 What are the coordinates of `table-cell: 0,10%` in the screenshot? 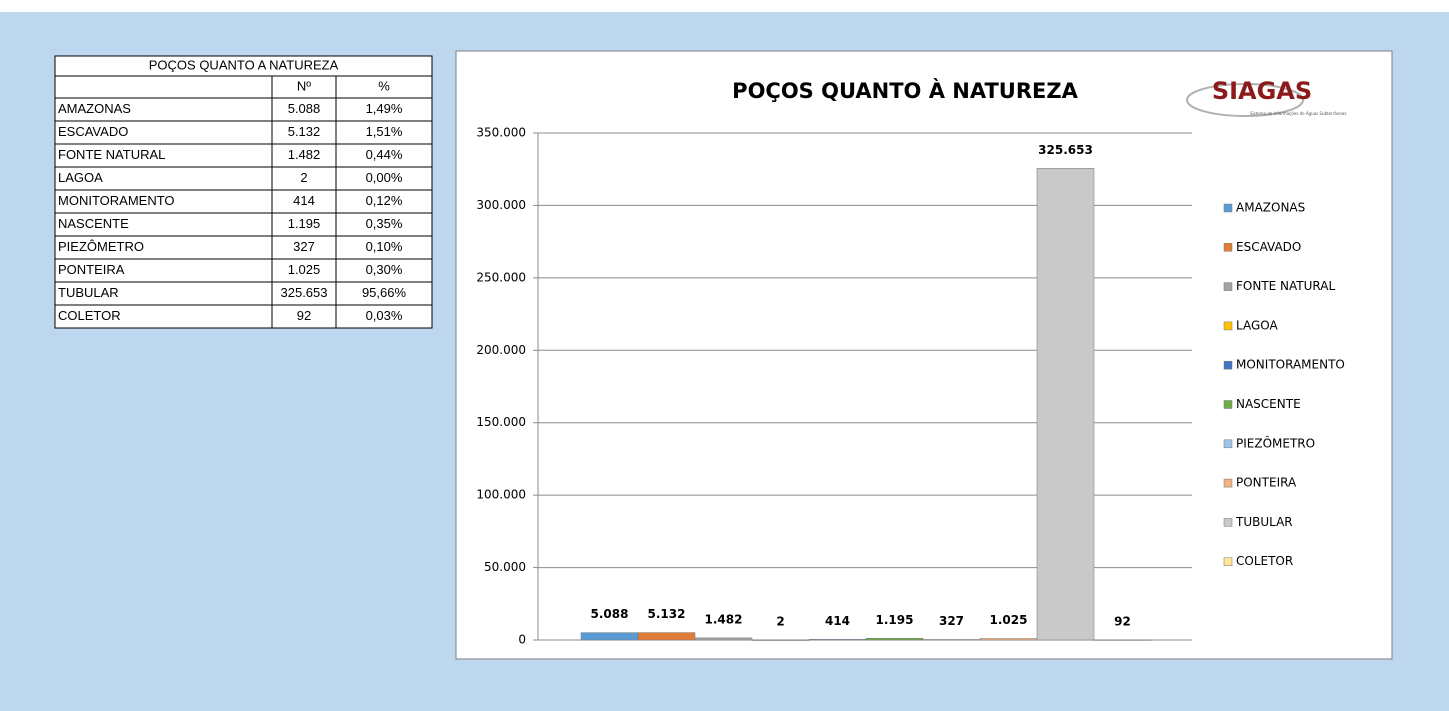 It's located at (384, 246).